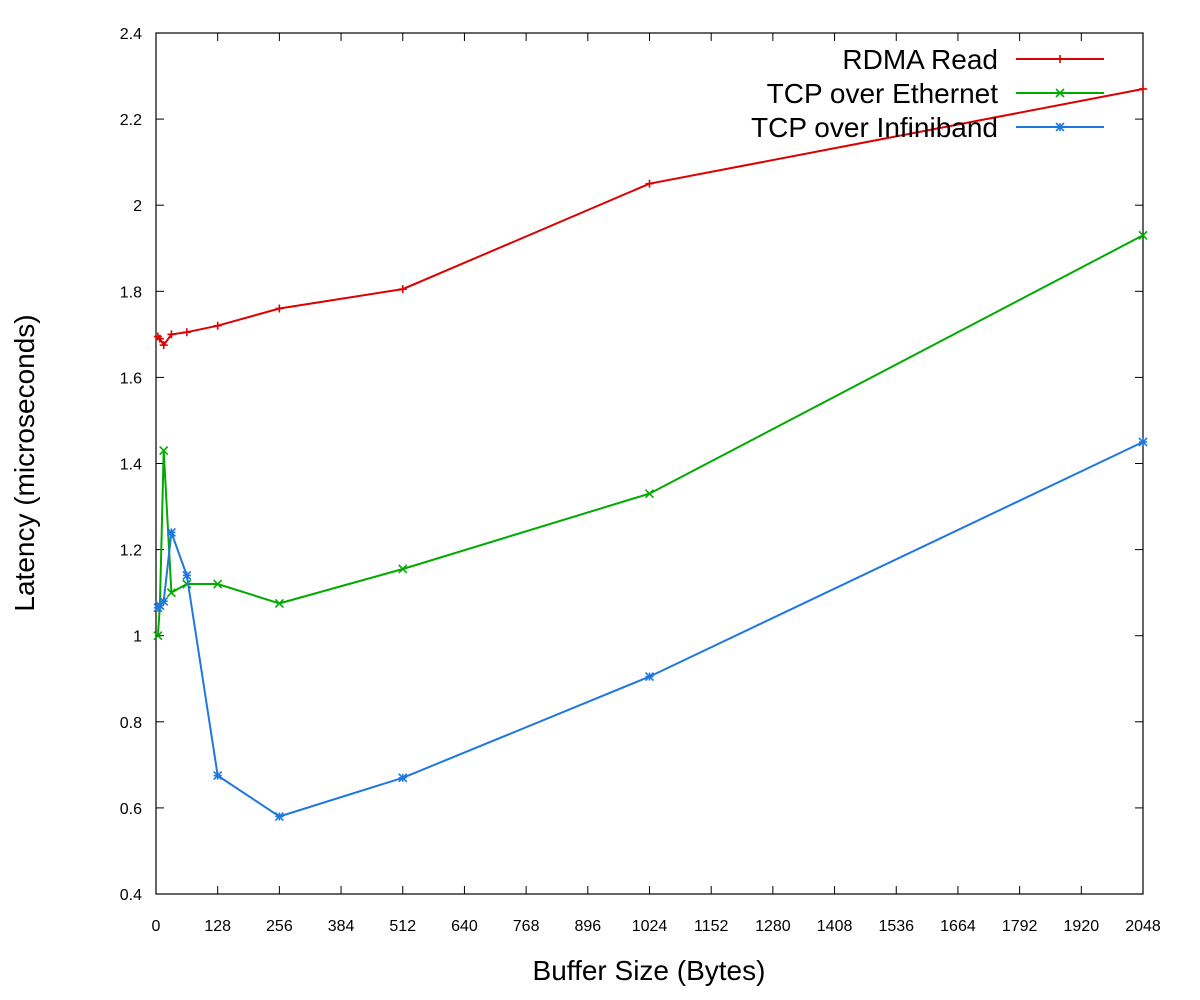 The width and height of the screenshot is (1200, 1000). Describe the element at coordinates (883, 93) in the screenshot. I see `legend-label-tcp-over-ethernet: TCP over Ethernet` at that location.